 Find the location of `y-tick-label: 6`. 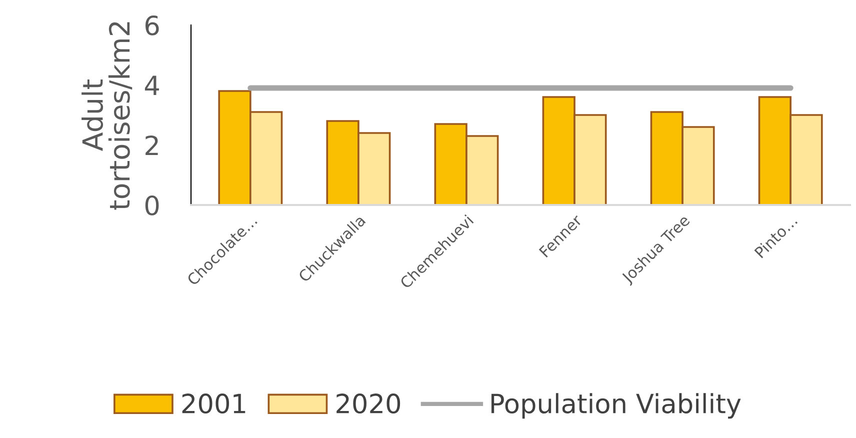

y-tick-label: 6 is located at coordinates (152, 25).